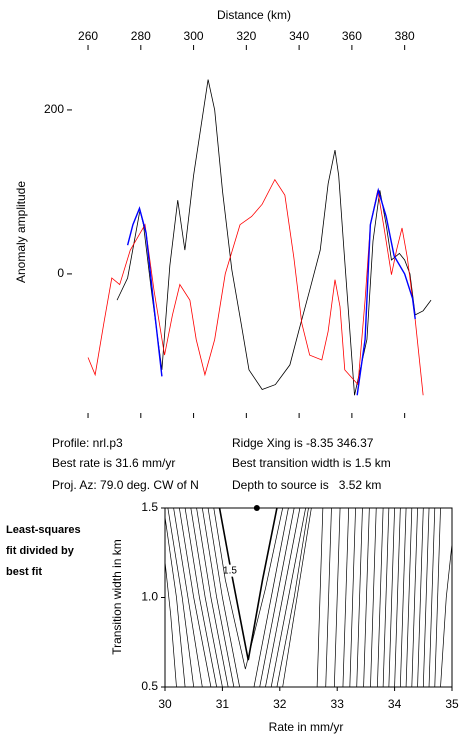 This screenshot has width=467, height=745. Describe the element at coordinates (280, 704) in the screenshot. I see `x-tick-label: 32` at that location.